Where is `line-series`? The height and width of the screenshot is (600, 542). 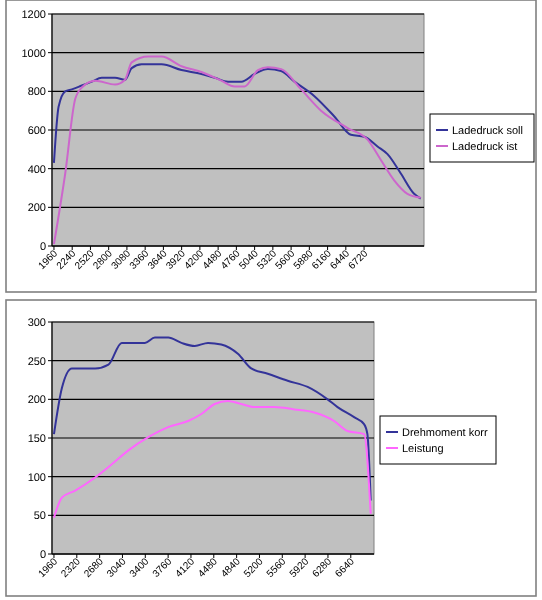 line-series is located at coordinates (212, 459).